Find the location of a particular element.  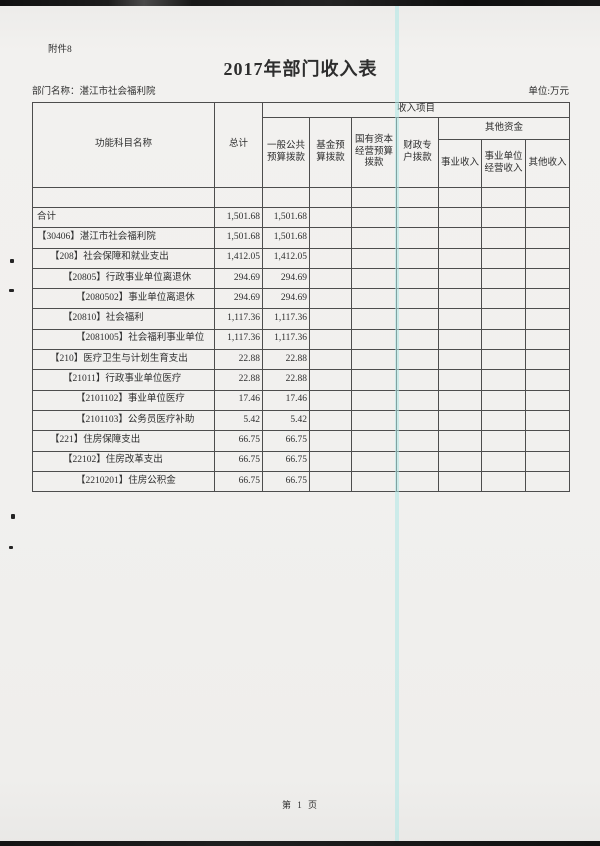

cell-subject: 【208】社会保障和就业支出 is located at coordinates (123, 258).